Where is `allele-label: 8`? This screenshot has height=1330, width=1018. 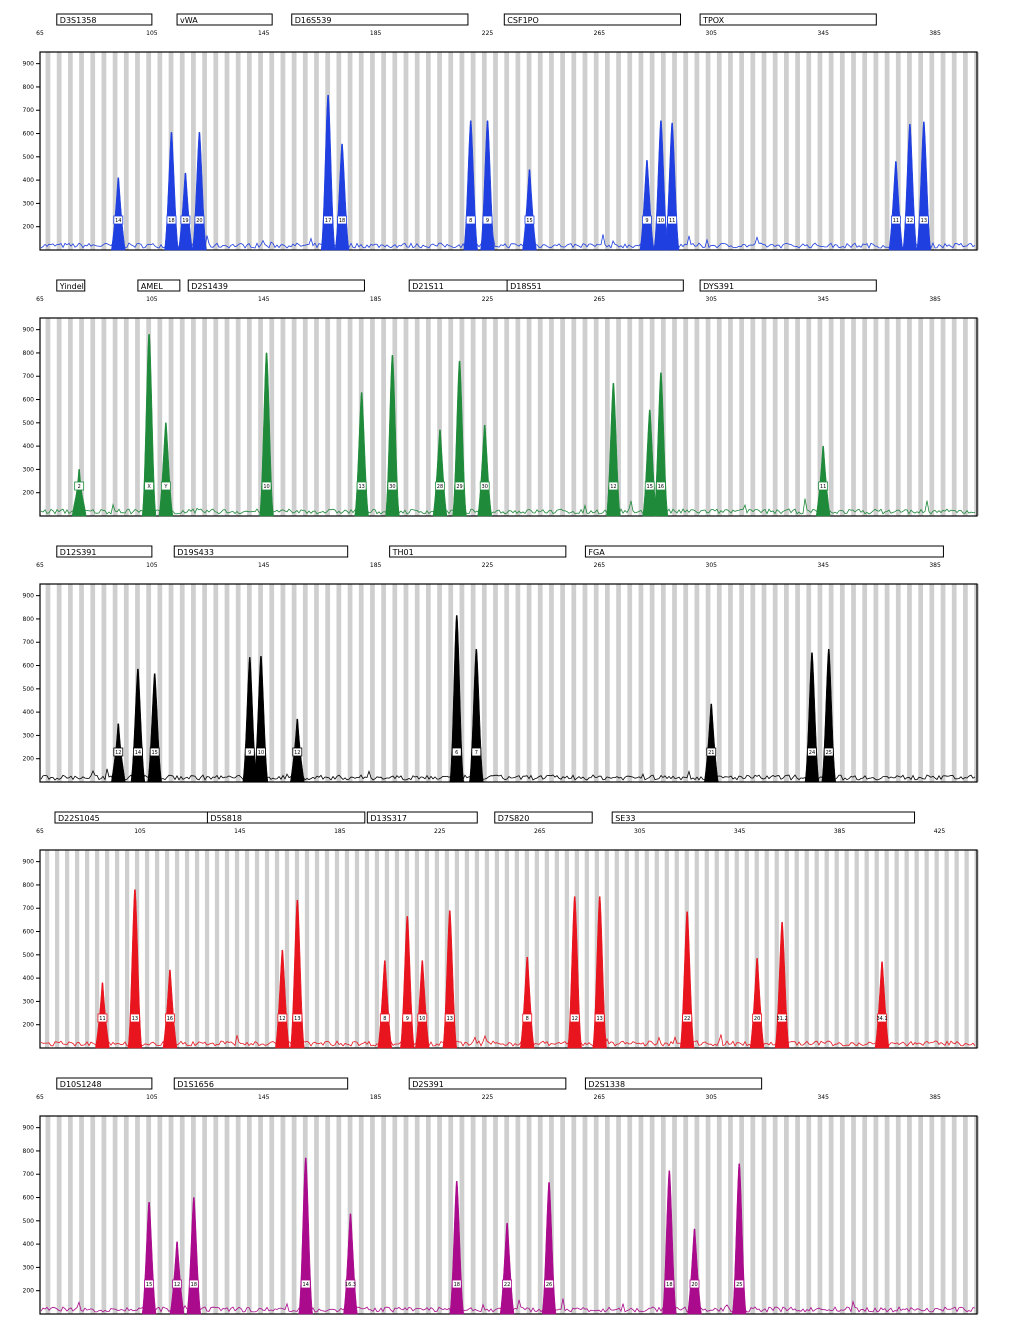
allele-label: 8 is located at coordinates (527, 1019).